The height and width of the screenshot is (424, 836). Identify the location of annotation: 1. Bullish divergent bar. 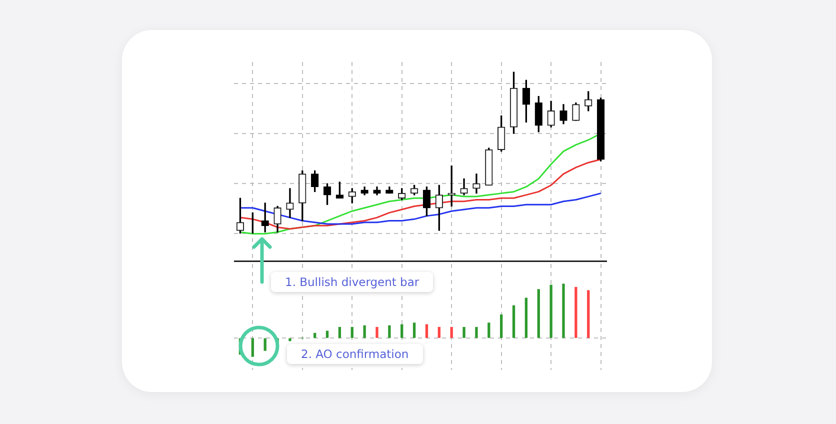
(352, 282).